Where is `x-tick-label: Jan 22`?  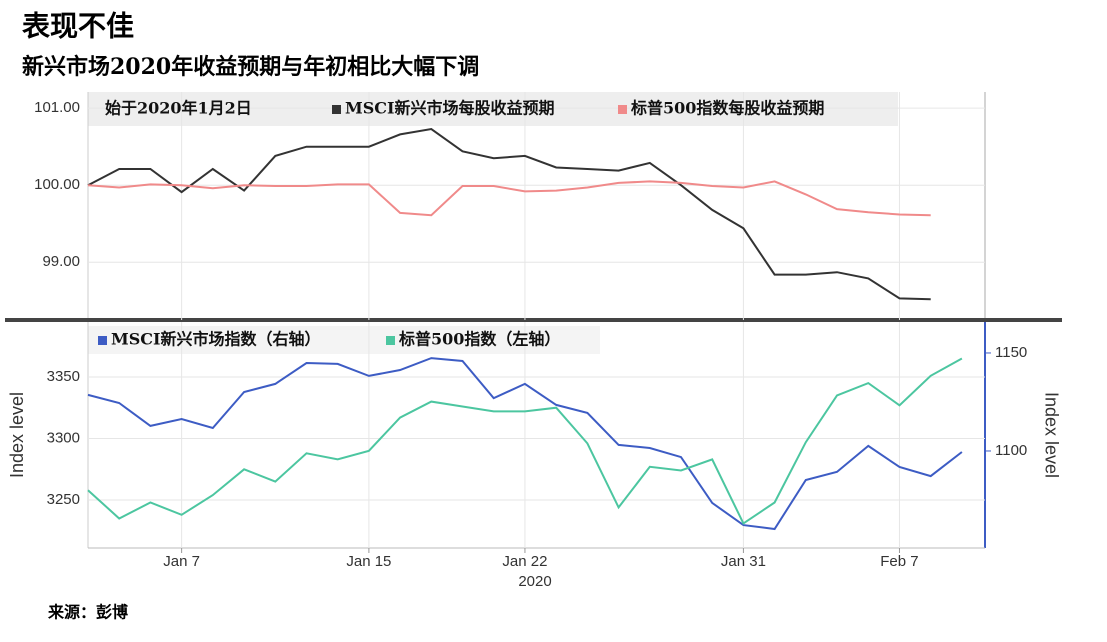
x-tick-label: Jan 22 is located at coordinates (524, 561).